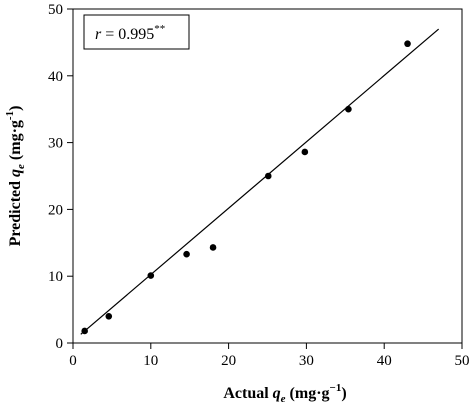 The width and height of the screenshot is (474, 407). Describe the element at coordinates (384, 361) in the screenshot. I see `x-tick-label: 40` at that location.